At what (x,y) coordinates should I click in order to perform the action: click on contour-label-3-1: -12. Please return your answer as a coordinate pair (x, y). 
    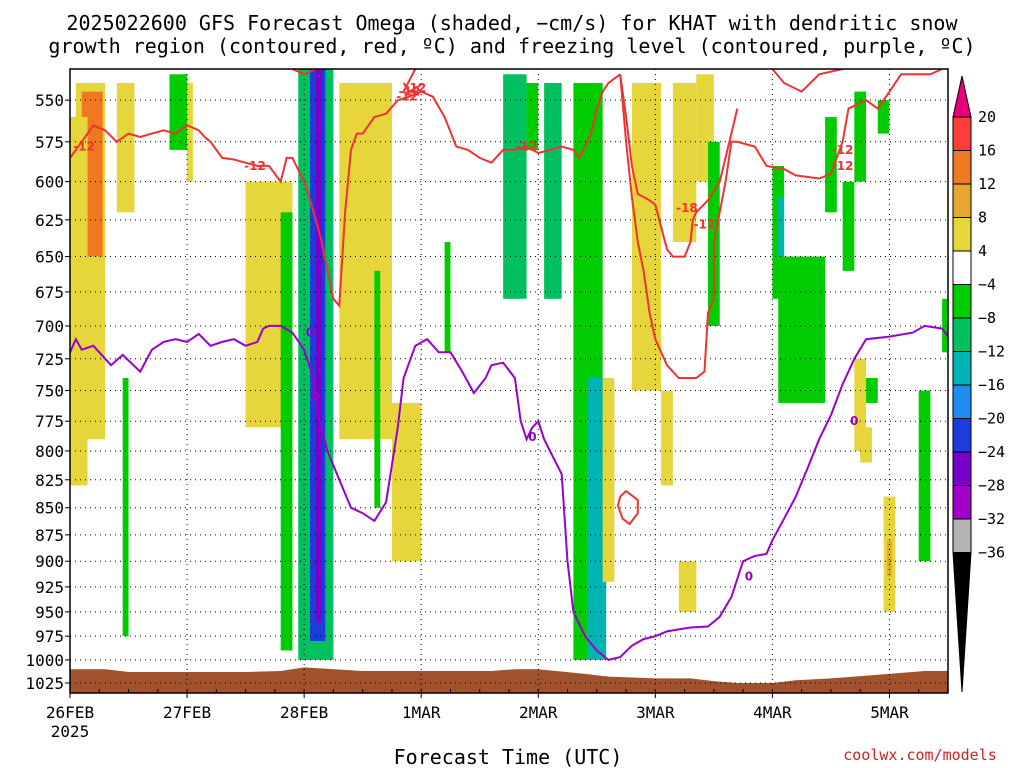
    Looking at the image, I should click on (843, 150).